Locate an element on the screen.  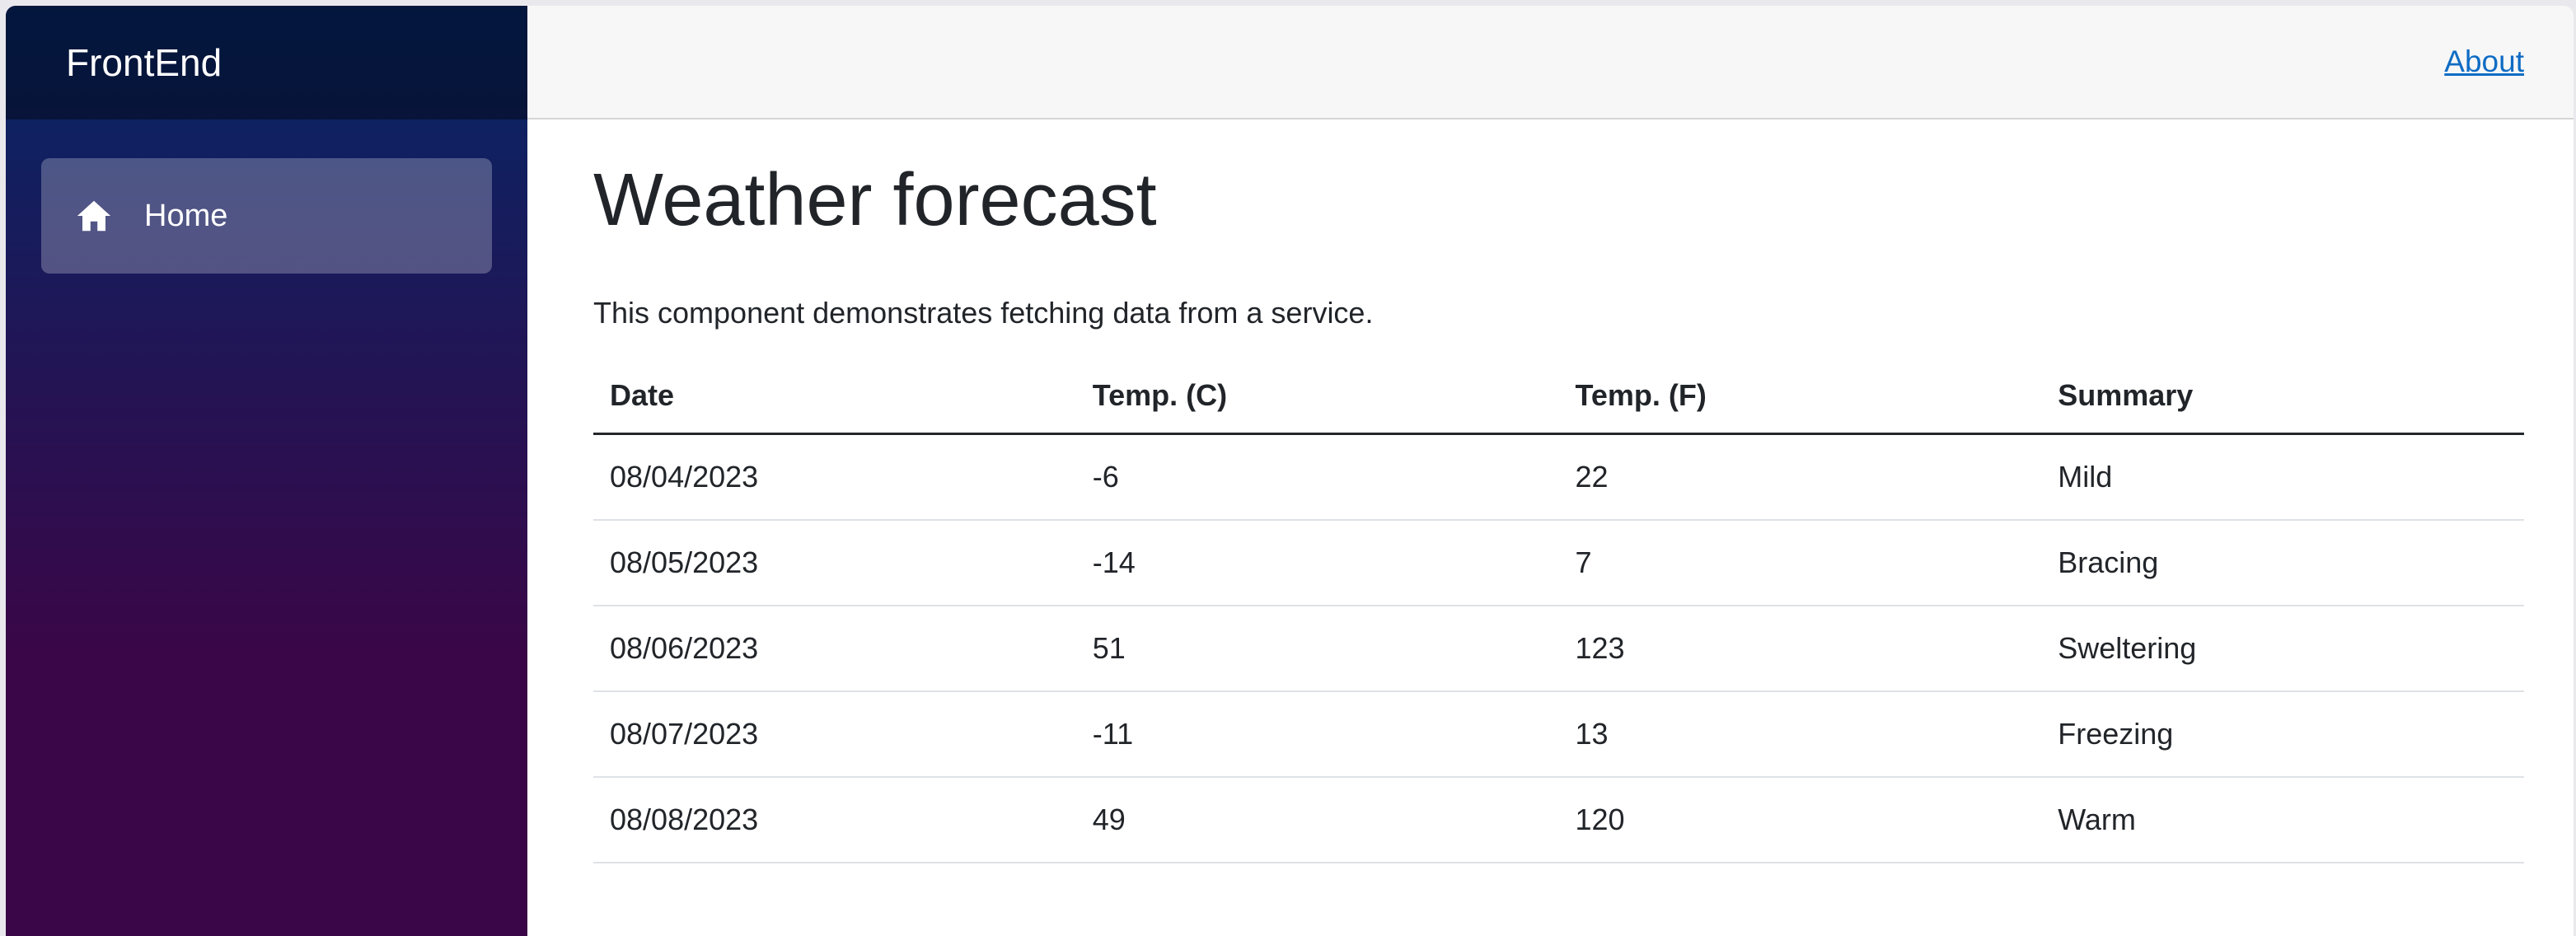
table-row: 08/04/2023 -6 22 Mild is located at coordinates (1558, 477).